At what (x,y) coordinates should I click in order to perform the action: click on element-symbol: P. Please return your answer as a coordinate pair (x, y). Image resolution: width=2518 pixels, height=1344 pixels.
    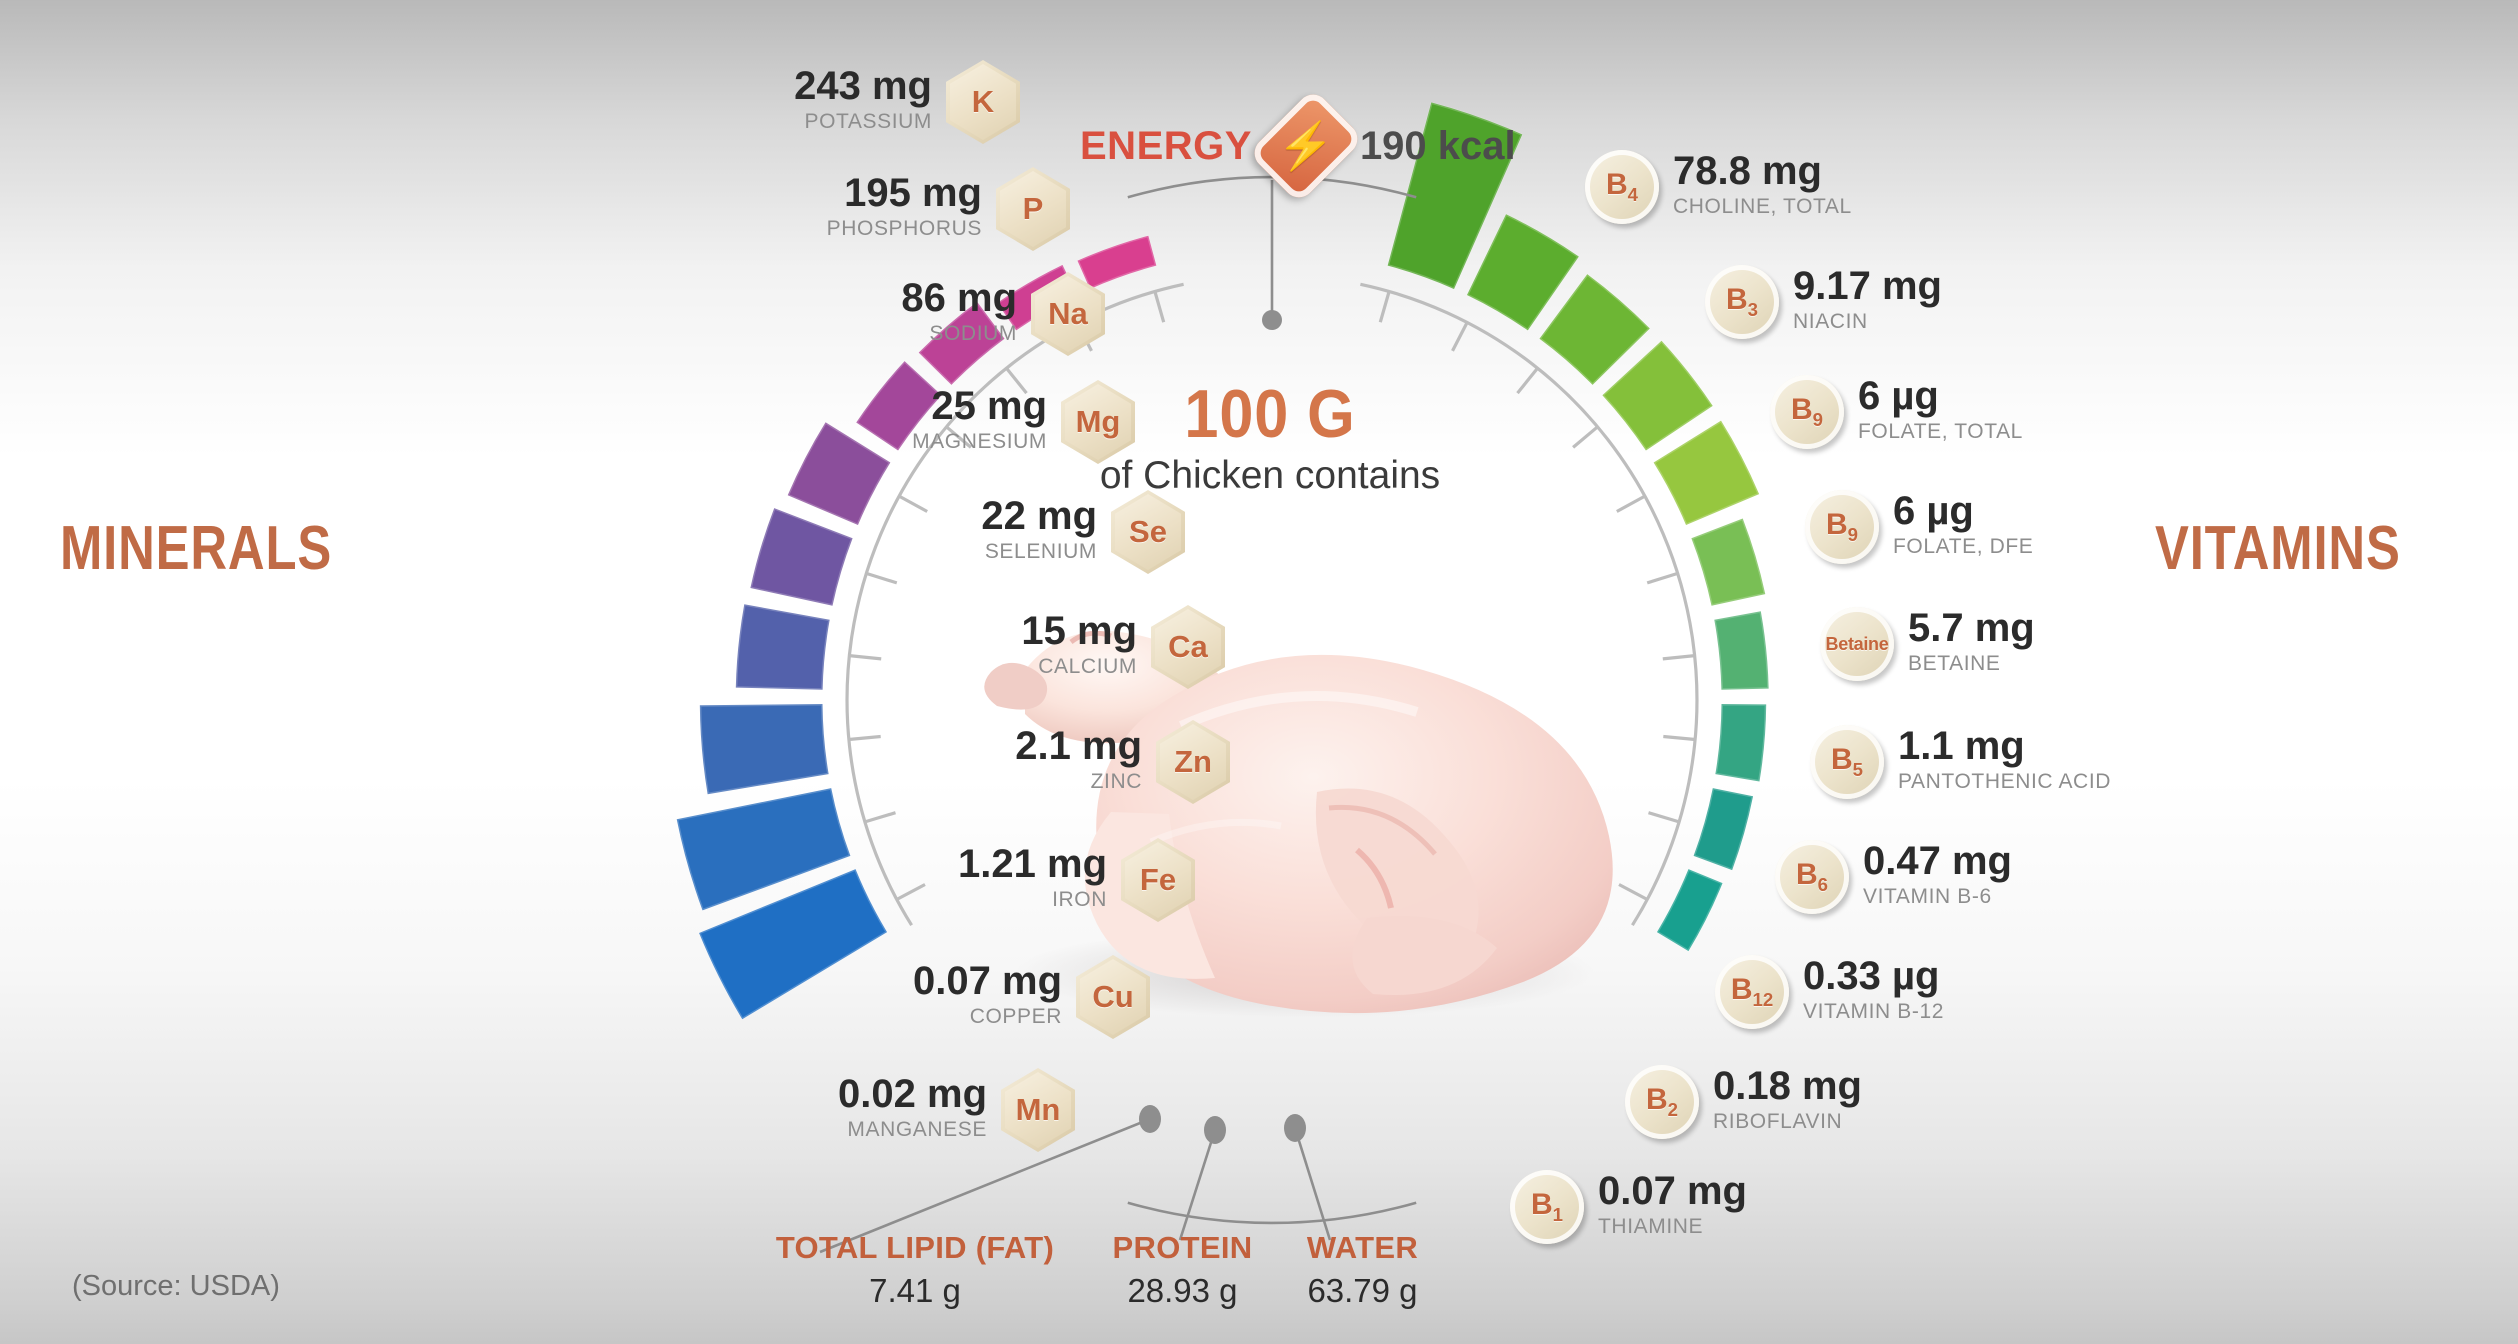
    Looking at the image, I should click on (1033, 208).